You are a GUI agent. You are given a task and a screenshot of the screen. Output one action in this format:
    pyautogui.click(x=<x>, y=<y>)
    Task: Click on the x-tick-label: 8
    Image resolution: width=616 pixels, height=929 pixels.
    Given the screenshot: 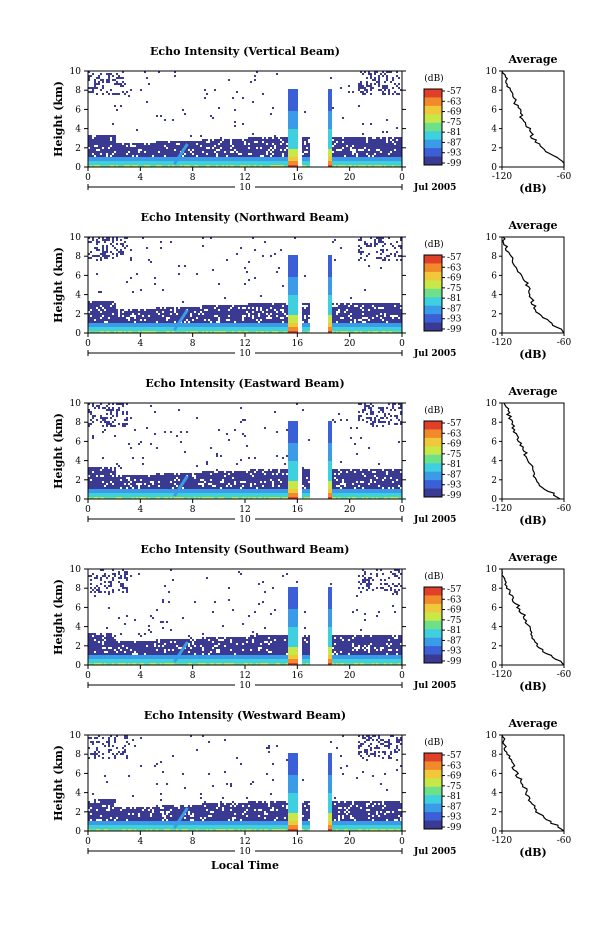 What is the action you would take?
    pyautogui.click(x=193, y=178)
    